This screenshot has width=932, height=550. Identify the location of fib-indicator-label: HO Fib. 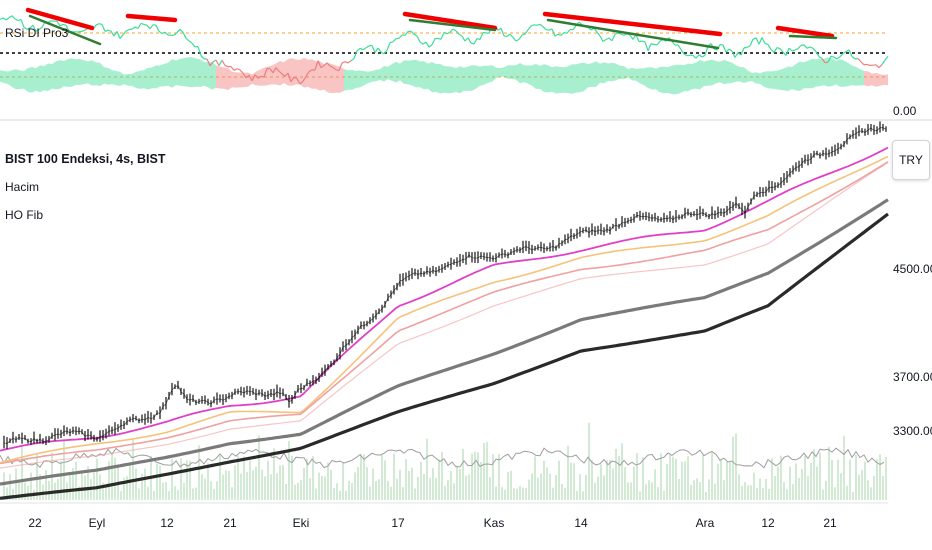
(24, 215).